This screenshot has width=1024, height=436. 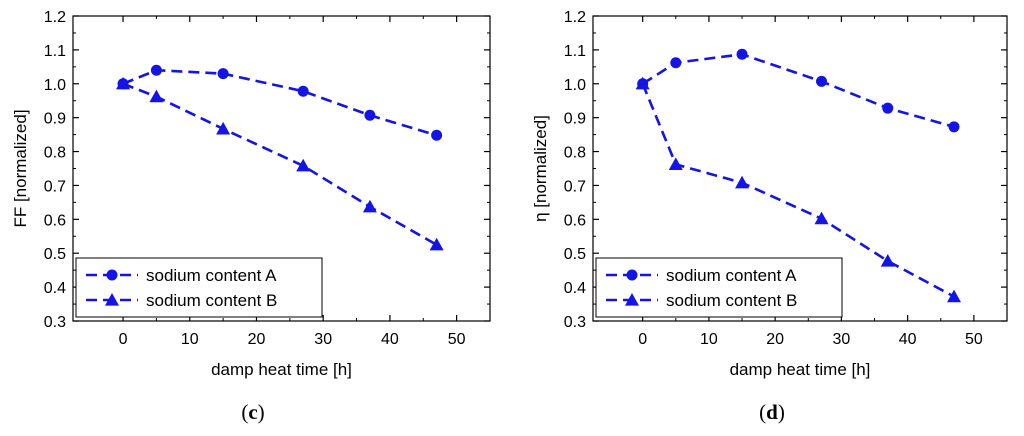 I want to click on y-axis-label: η [normalized], so click(x=540, y=168).